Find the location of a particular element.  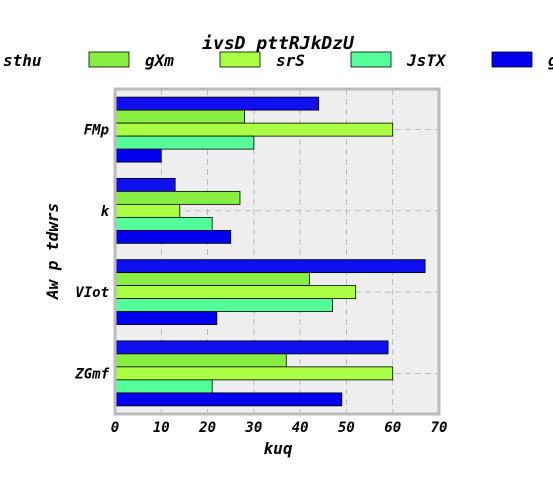

legend: sthu gXm srS JsTX g is located at coordinates (278, 60).